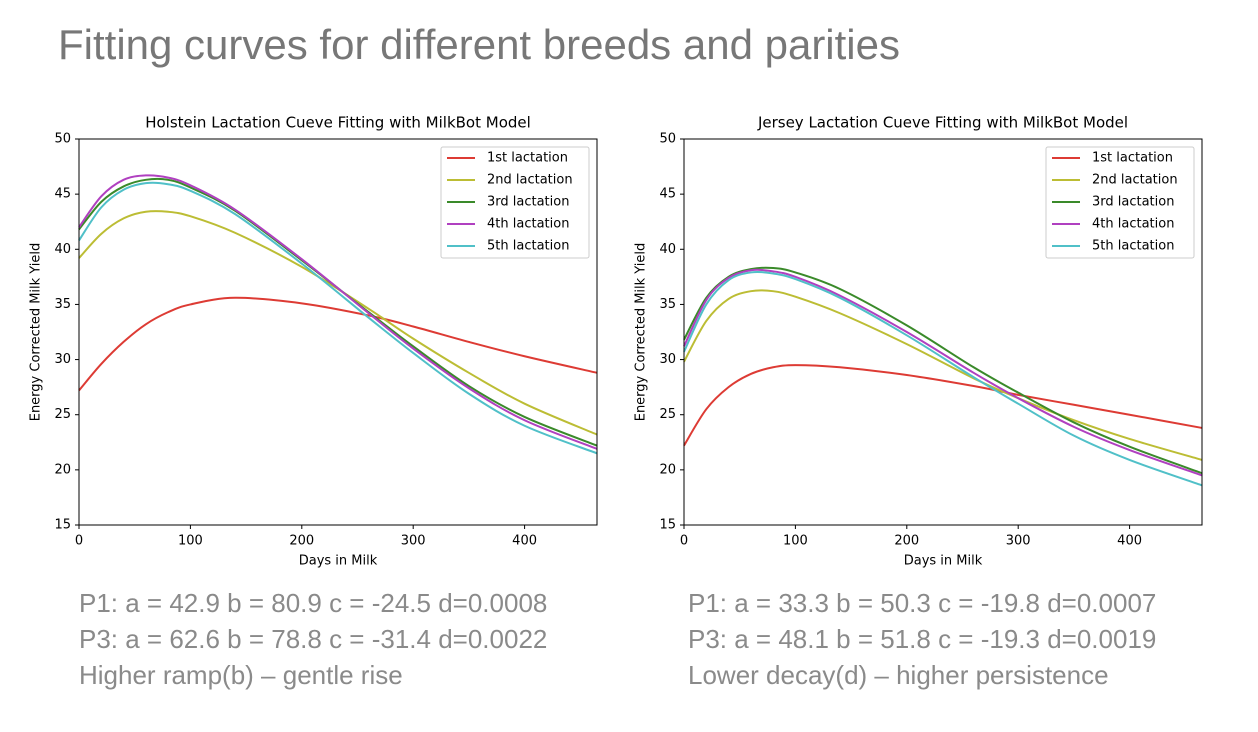  I want to click on note-line: Higher ramp(b) – gentle rise, so click(241, 675).